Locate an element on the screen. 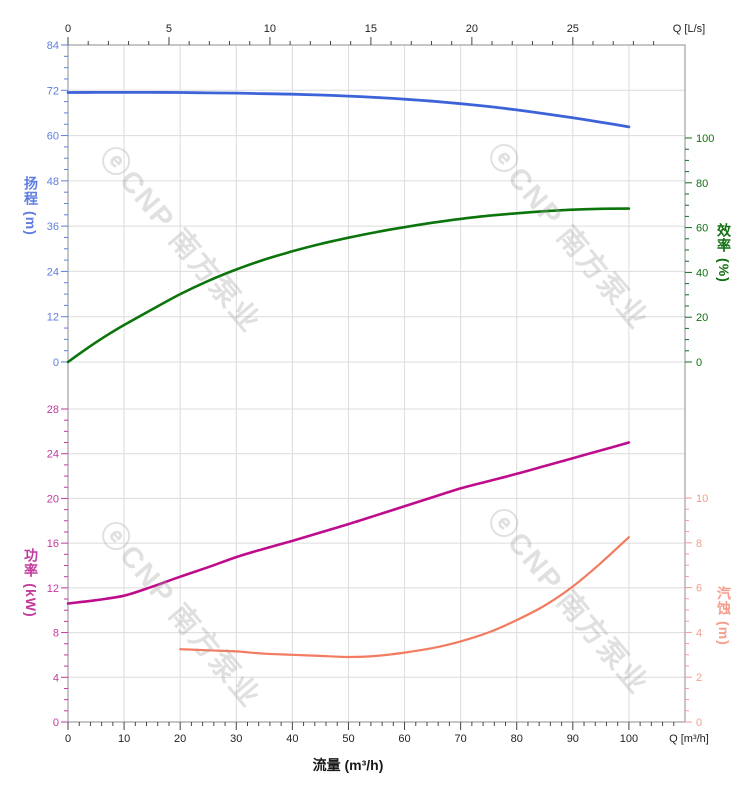 Image resolution: width=752 pixels, height=797 pixels. tick-label: 5 is located at coordinates (169, 29).